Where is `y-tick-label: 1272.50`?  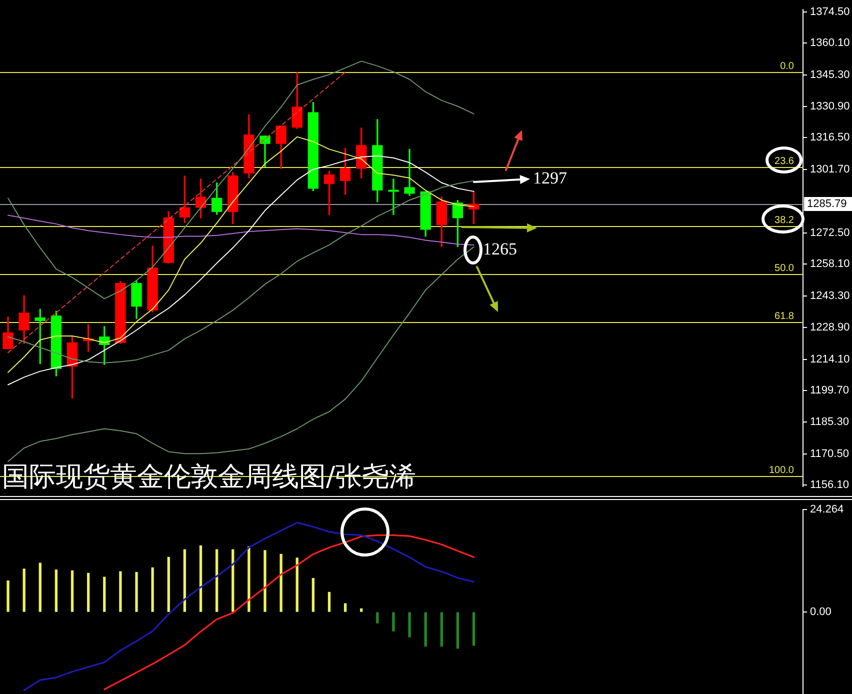
y-tick-label: 1272.50 is located at coordinates (830, 232).